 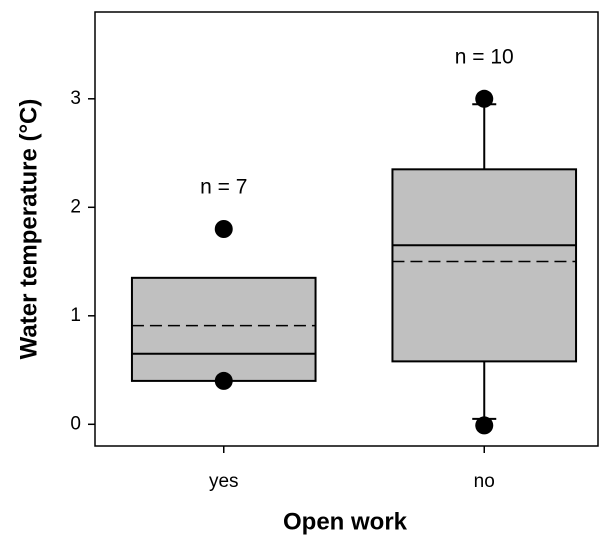 What do you see at coordinates (223, 187) in the screenshot?
I see `annotation: n = 7` at bounding box center [223, 187].